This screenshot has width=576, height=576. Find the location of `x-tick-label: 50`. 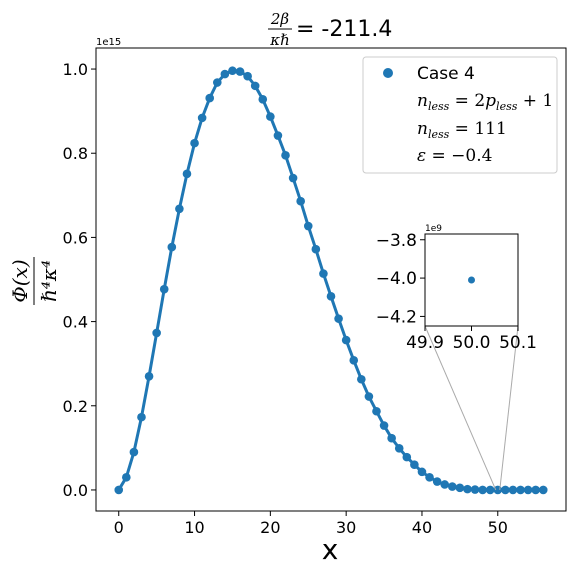

x-tick-label: 50 is located at coordinates (498, 527).